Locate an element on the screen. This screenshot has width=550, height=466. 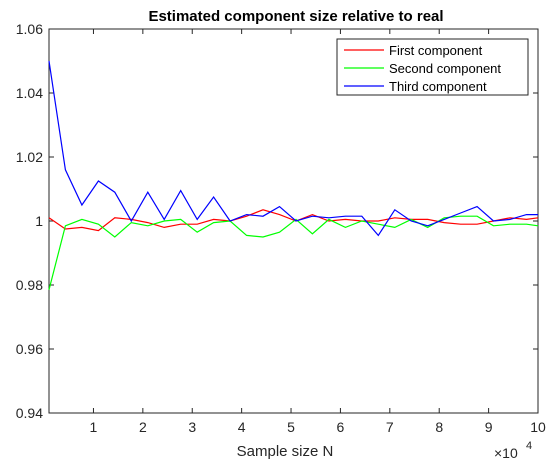
x-tick-label: 10 is located at coordinates (538, 427).